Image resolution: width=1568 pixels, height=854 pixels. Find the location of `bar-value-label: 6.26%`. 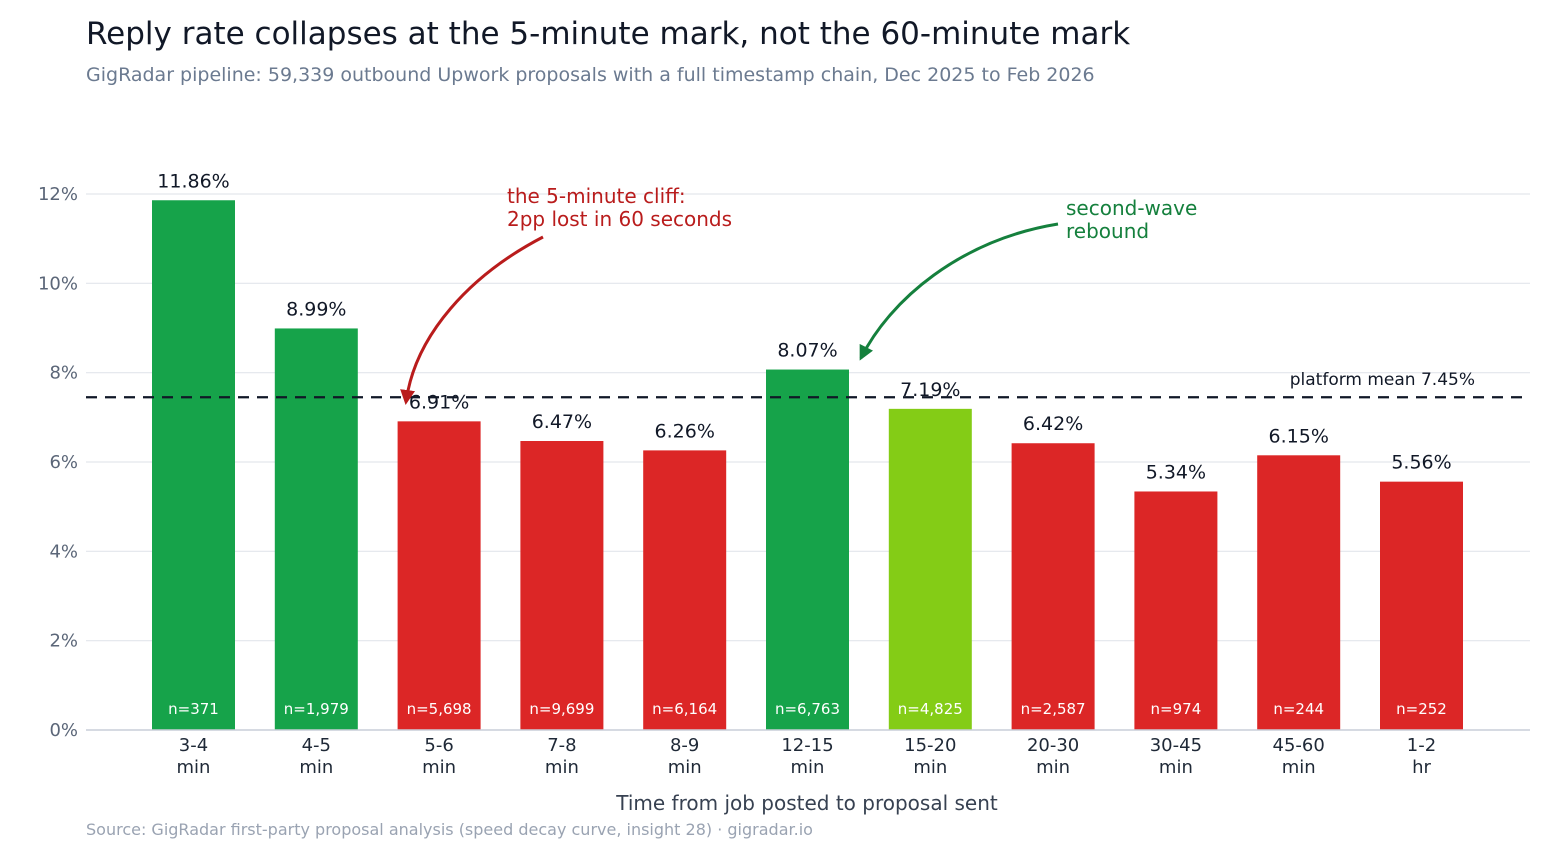

bar-value-label: 6.26% is located at coordinates (685, 431).